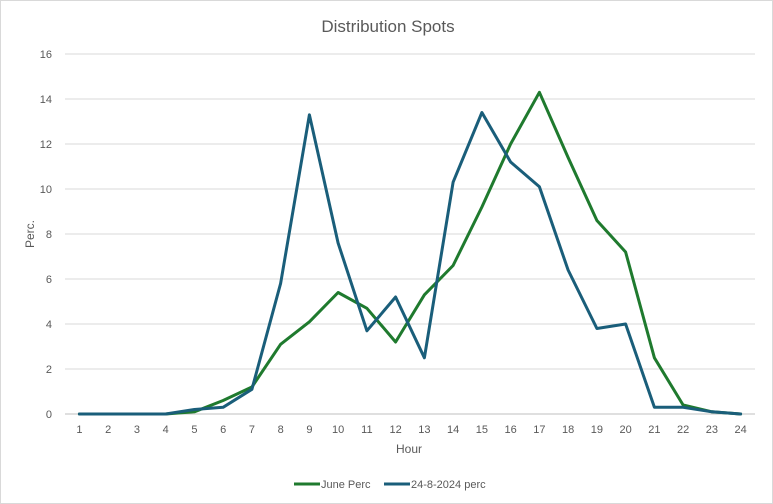  Describe the element at coordinates (482, 430) in the screenshot. I see `x-tick-label: 15` at that location.